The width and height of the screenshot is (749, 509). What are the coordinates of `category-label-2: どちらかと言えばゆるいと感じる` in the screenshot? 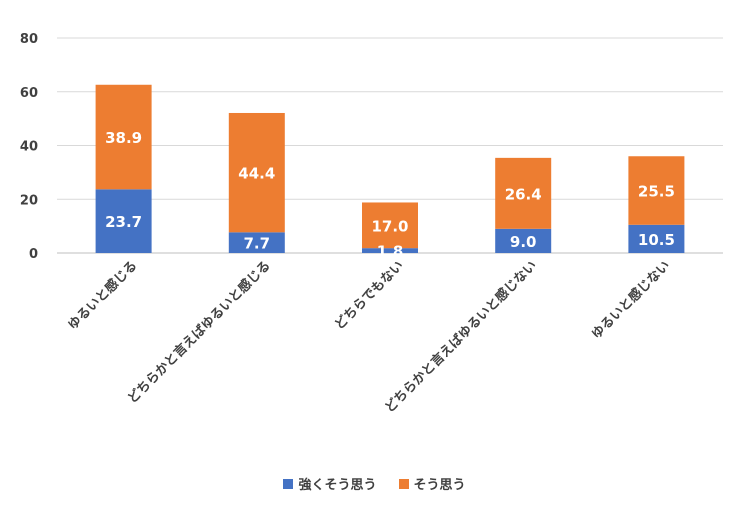 It's located at (198, 332).